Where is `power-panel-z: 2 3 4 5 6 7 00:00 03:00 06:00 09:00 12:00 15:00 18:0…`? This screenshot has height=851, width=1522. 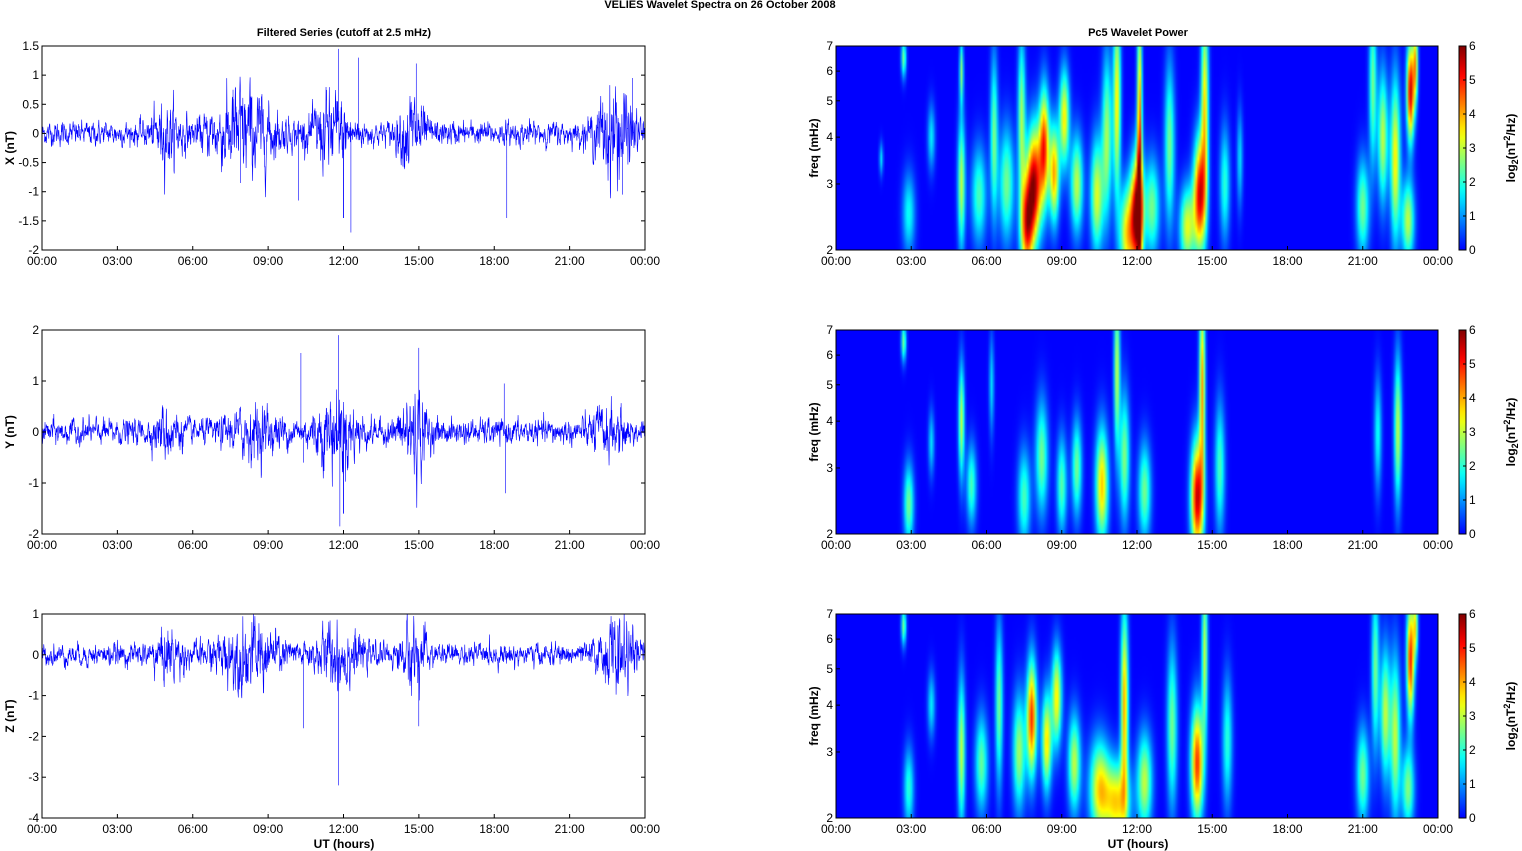
power-panel-z: 2 3 4 5 6 7 00:00 03:00 06:00 09:00 12:00 15:00 18:0… is located at coordinates (1163, 721).